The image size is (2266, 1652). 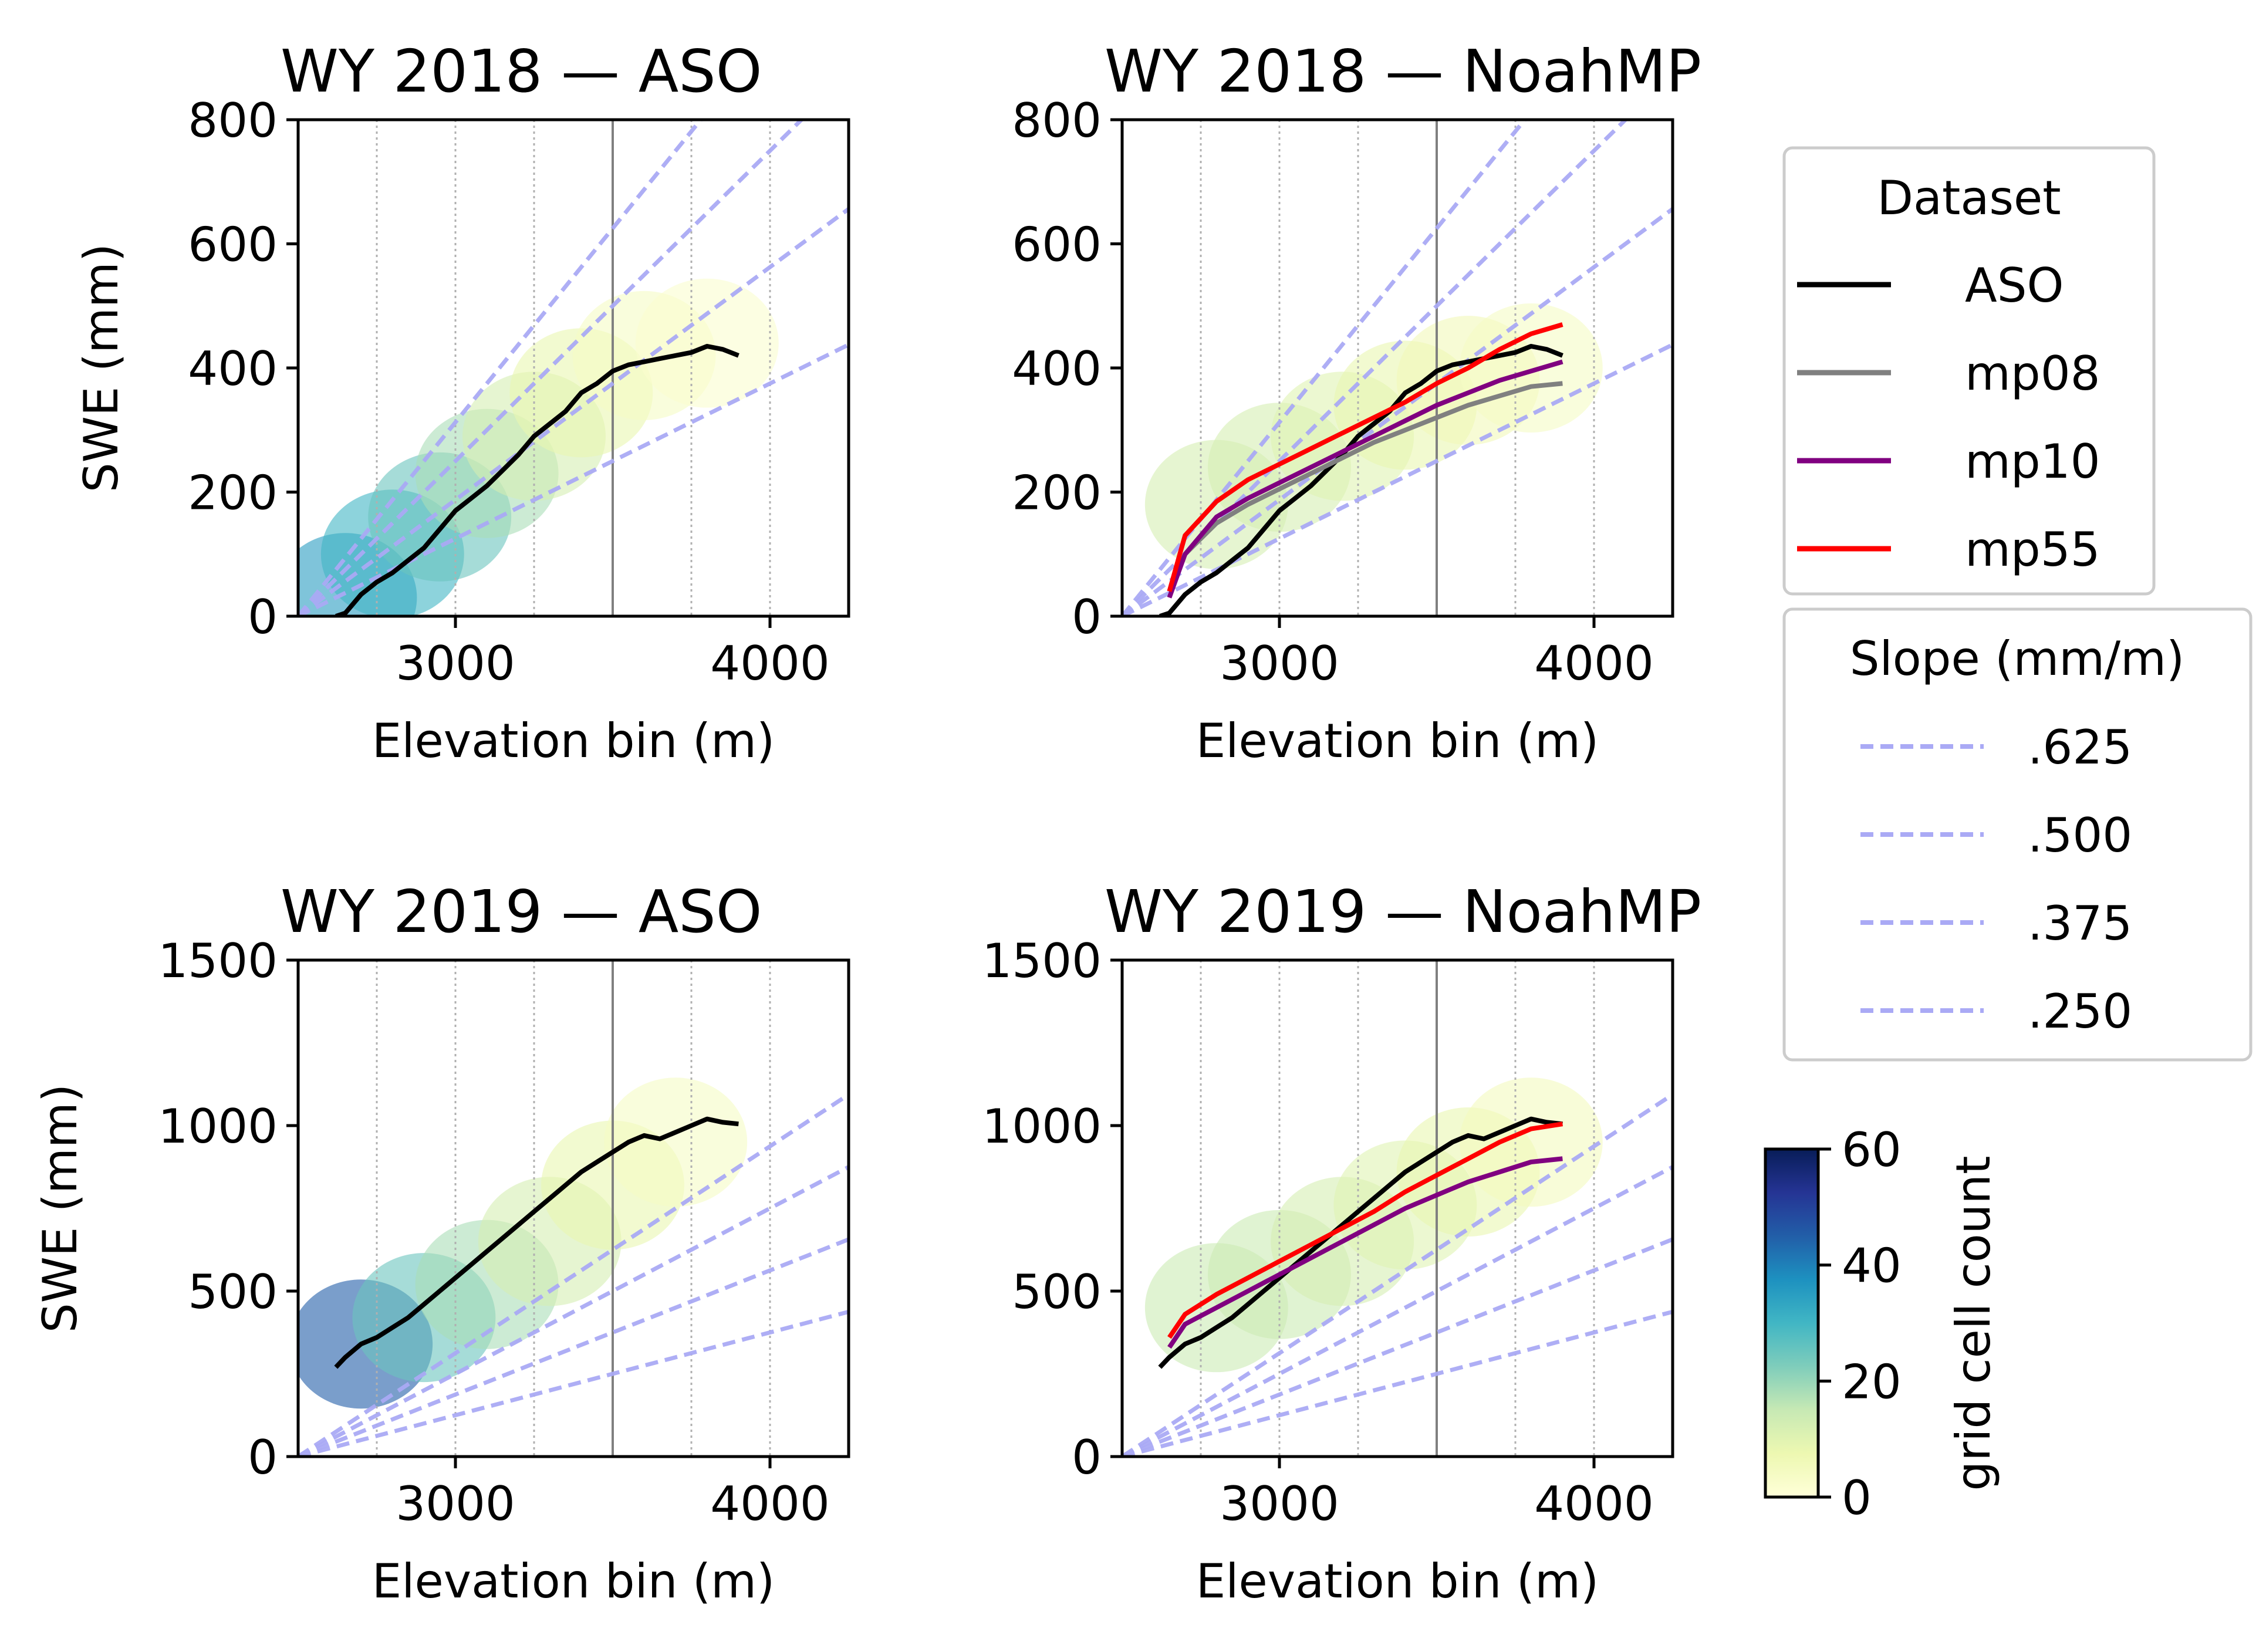 I want to click on colorbar-tick-label: 20, so click(x=1872, y=1381).